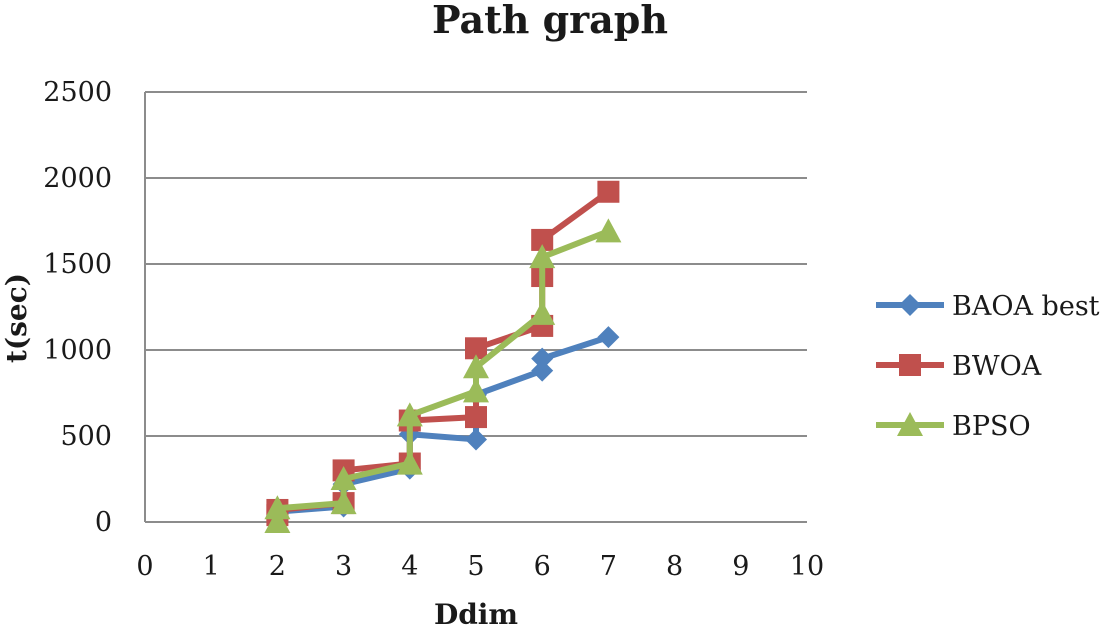  What do you see at coordinates (608, 566) in the screenshot?
I see `x-tick-label: 7` at bounding box center [608, 566].